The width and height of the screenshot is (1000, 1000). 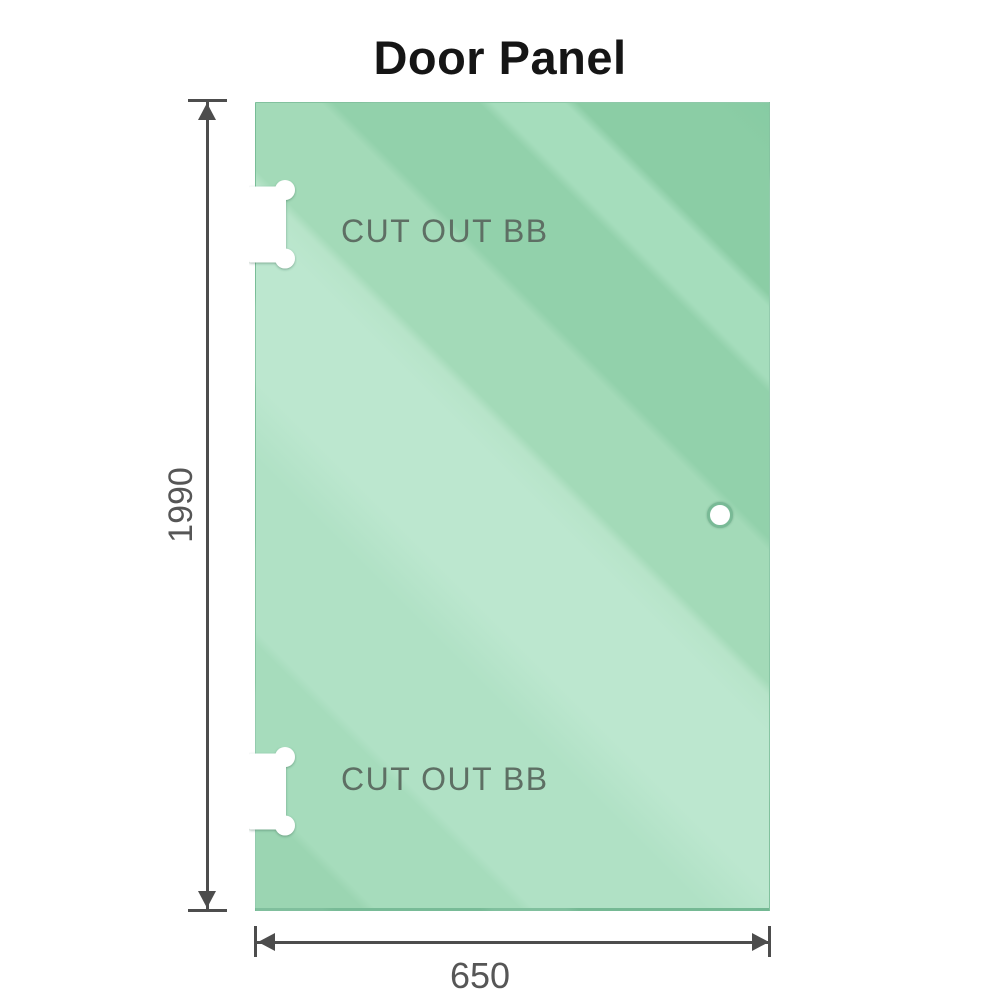 What do you see at coordinates (445, 779) in the screenshot?
I see `cutout-label-bottom: CUT OUT BB` at bounding box center [445, 779].